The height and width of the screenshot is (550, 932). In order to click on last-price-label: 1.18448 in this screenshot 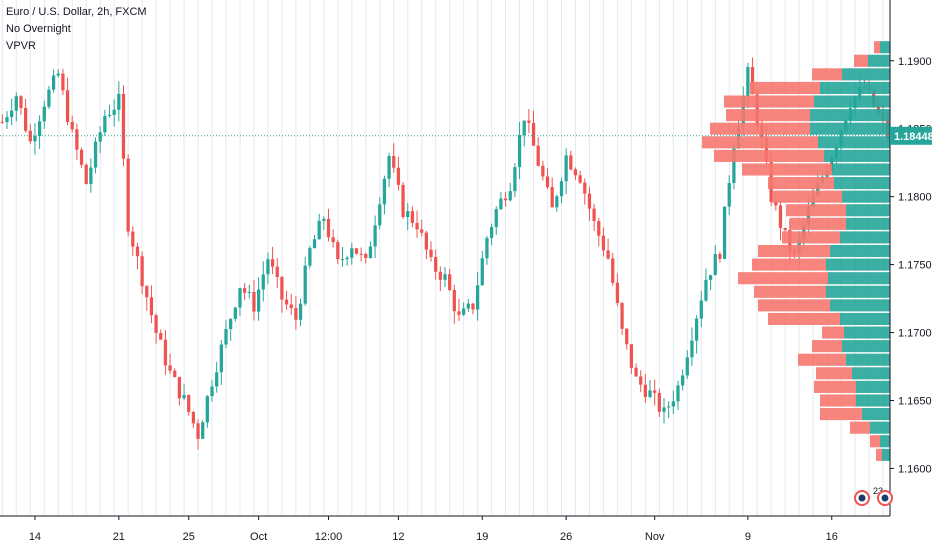, I will do `click(913, 137)`.